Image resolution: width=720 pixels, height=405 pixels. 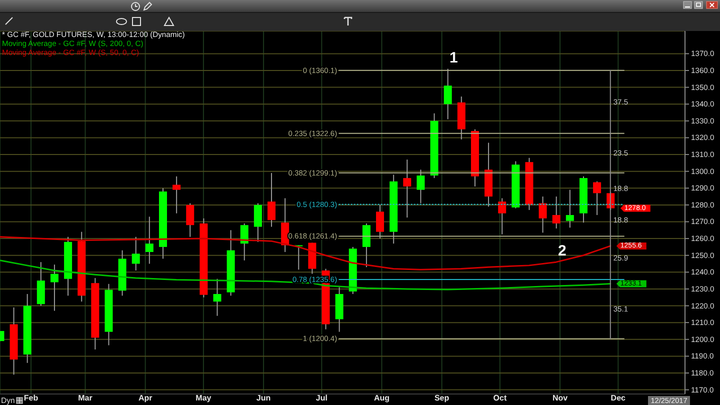 I want to click on annotation: 1, so click(x=453, y=57).